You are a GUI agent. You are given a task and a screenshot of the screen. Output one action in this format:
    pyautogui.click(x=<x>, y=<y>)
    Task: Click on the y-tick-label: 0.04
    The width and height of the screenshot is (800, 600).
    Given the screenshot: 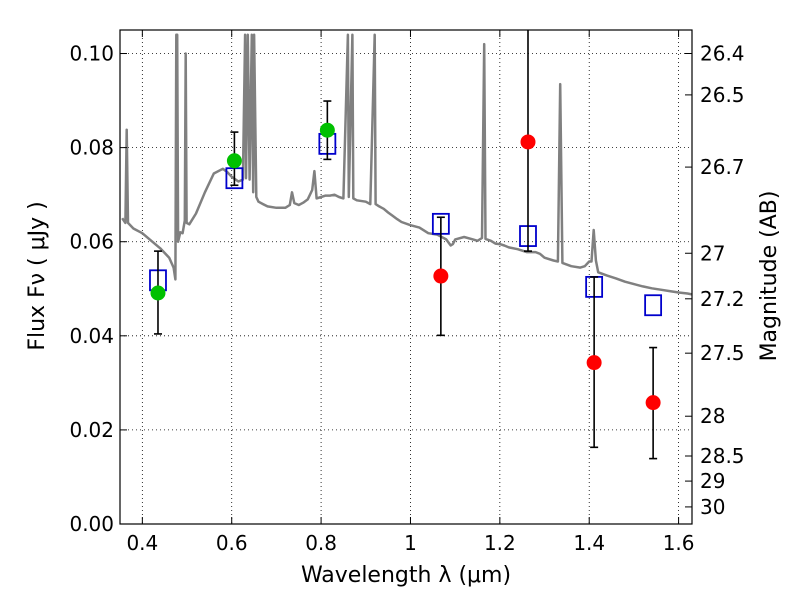 What is the action you would take?
    pyautogui.click(x=91, y=336)
    